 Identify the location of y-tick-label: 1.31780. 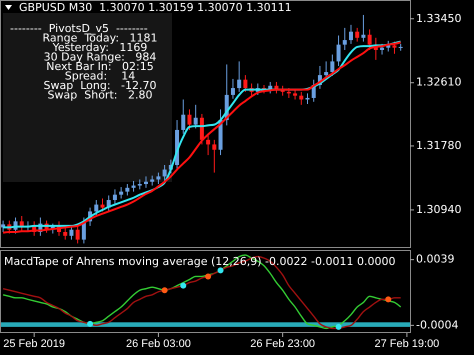
(439, 145).